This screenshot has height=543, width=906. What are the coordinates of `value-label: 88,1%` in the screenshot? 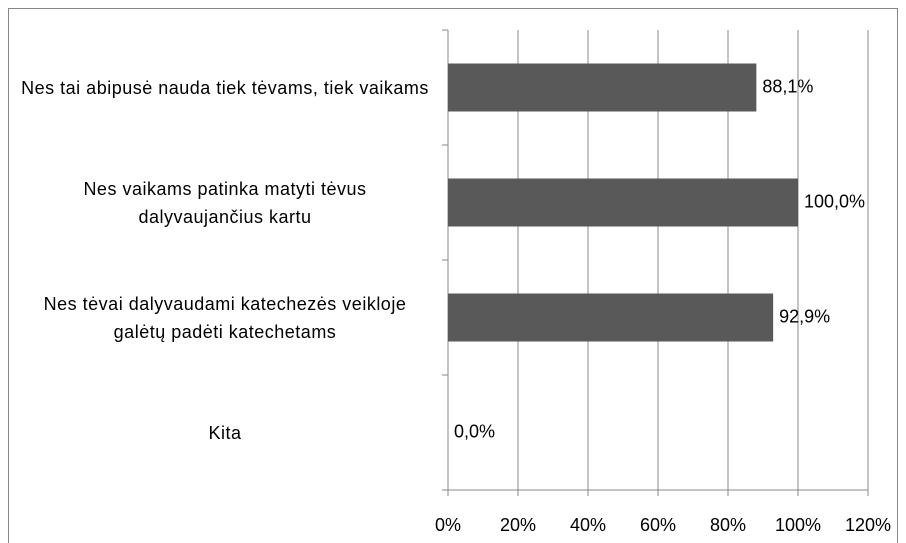 It's located at (787, 86).